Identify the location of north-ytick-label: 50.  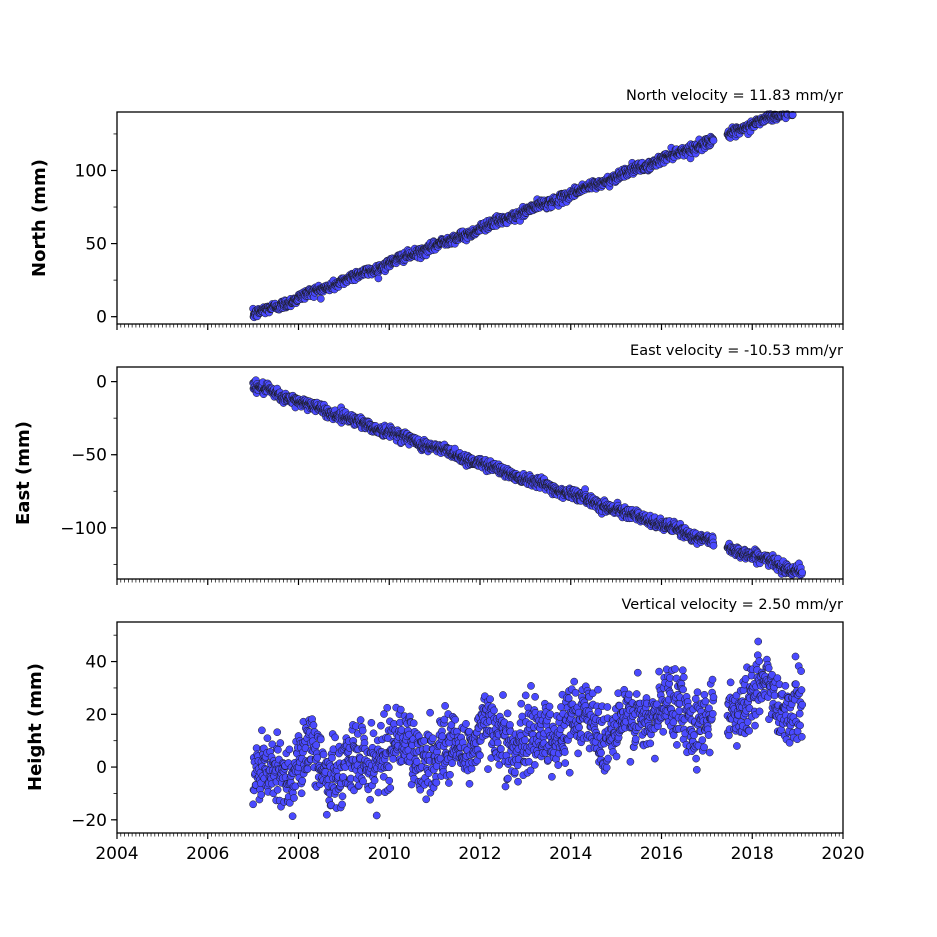
(96, 245).